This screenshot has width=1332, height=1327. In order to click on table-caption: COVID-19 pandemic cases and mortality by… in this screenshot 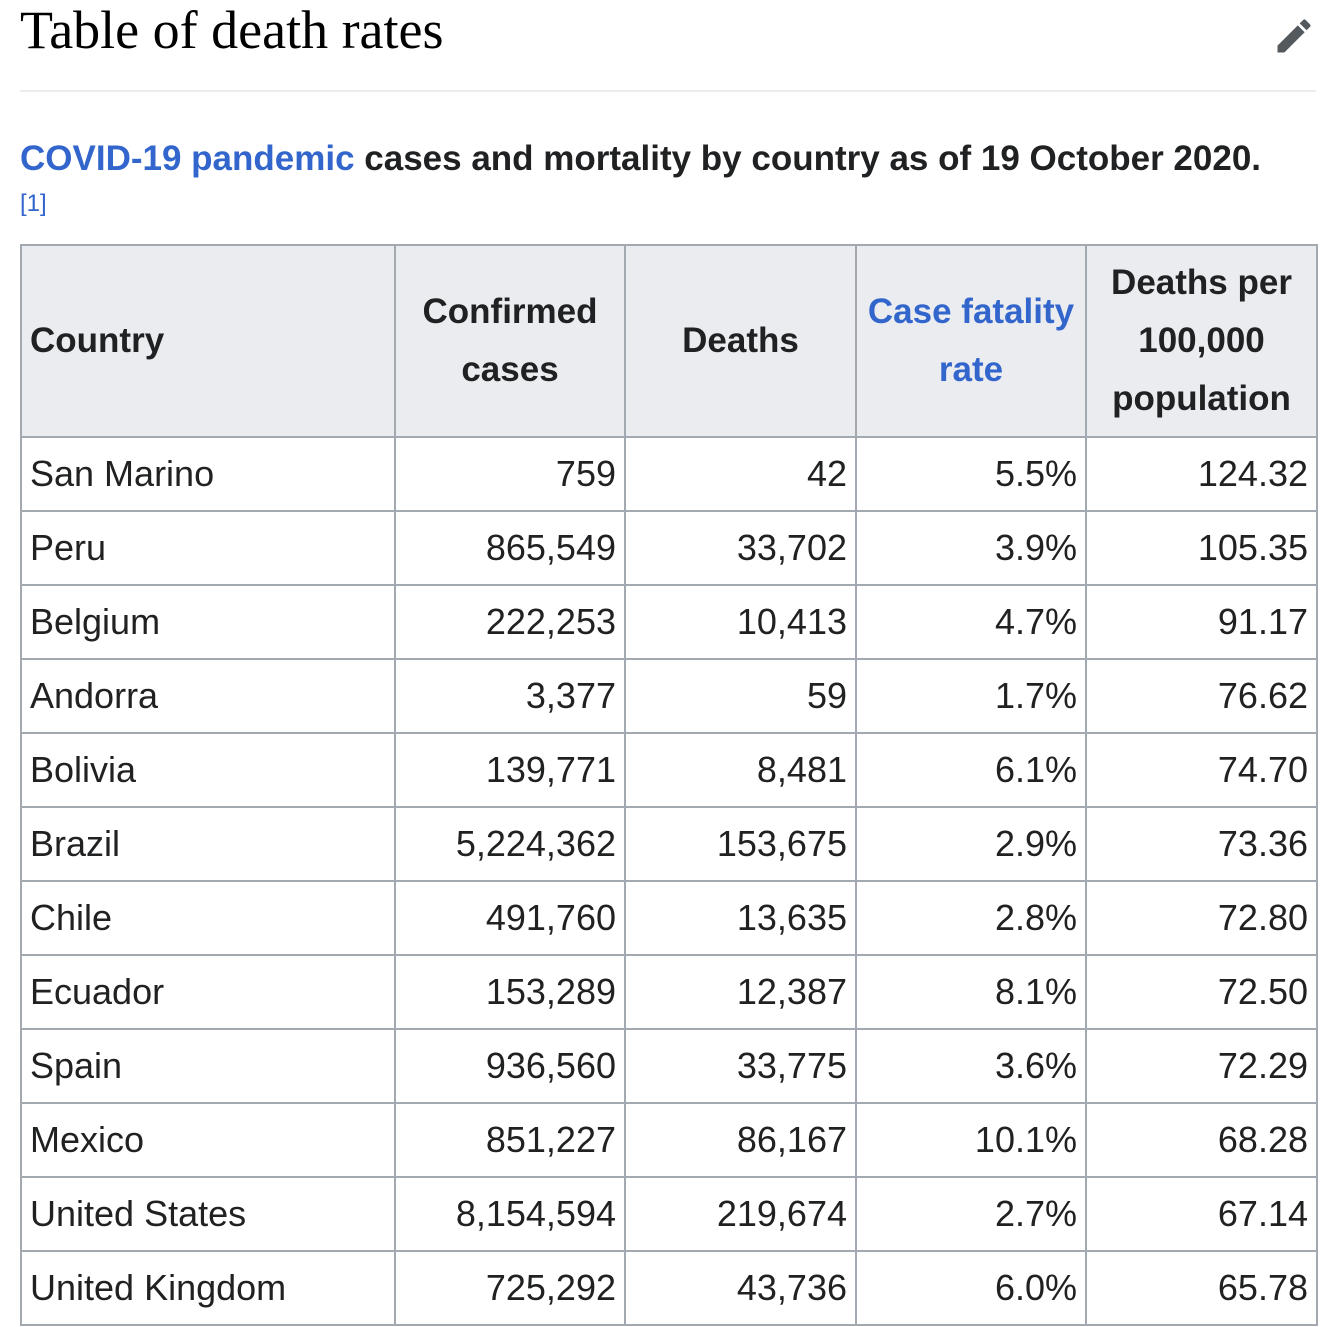, I will do `click(650, 188)`.